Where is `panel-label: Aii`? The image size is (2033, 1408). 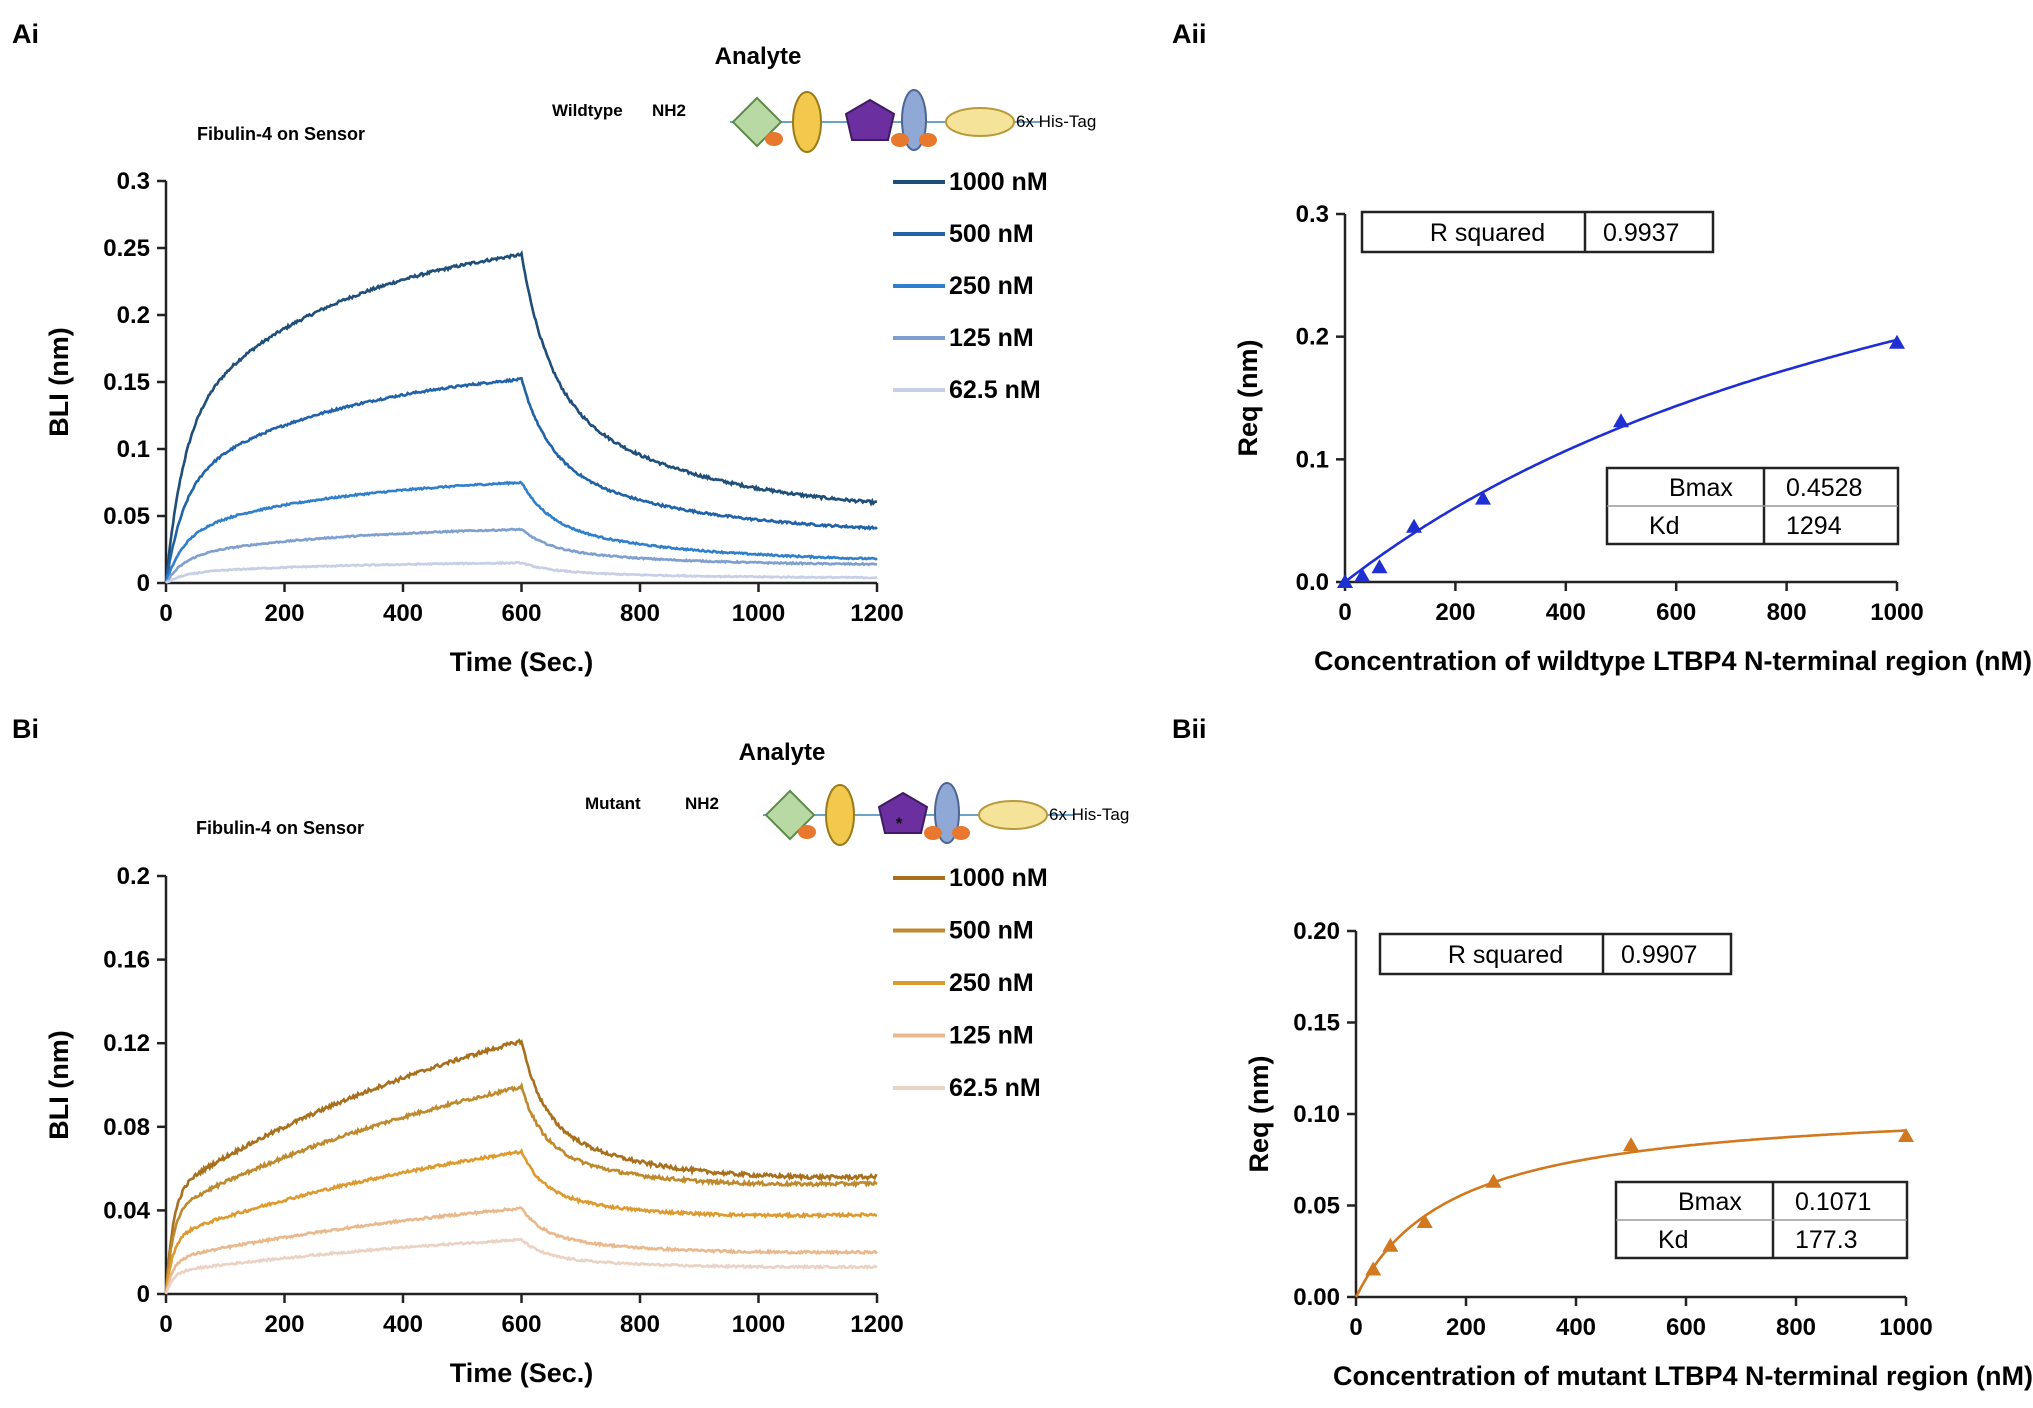 panel-label: Aii is located at coordinates (1189, 34).